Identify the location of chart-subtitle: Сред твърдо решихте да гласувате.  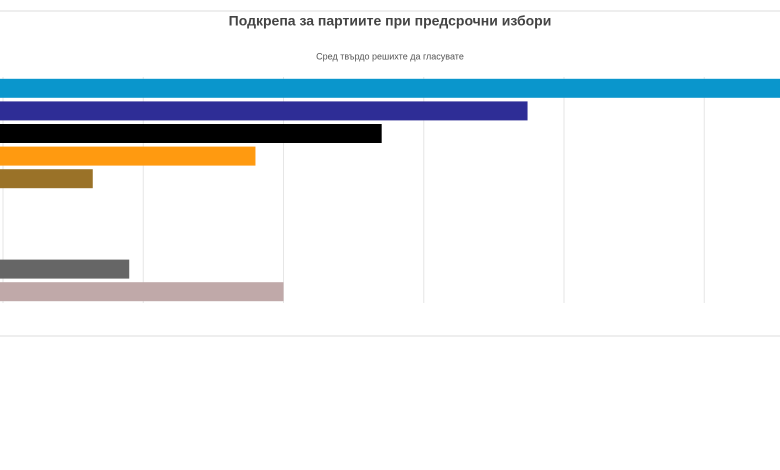
(390, 56).